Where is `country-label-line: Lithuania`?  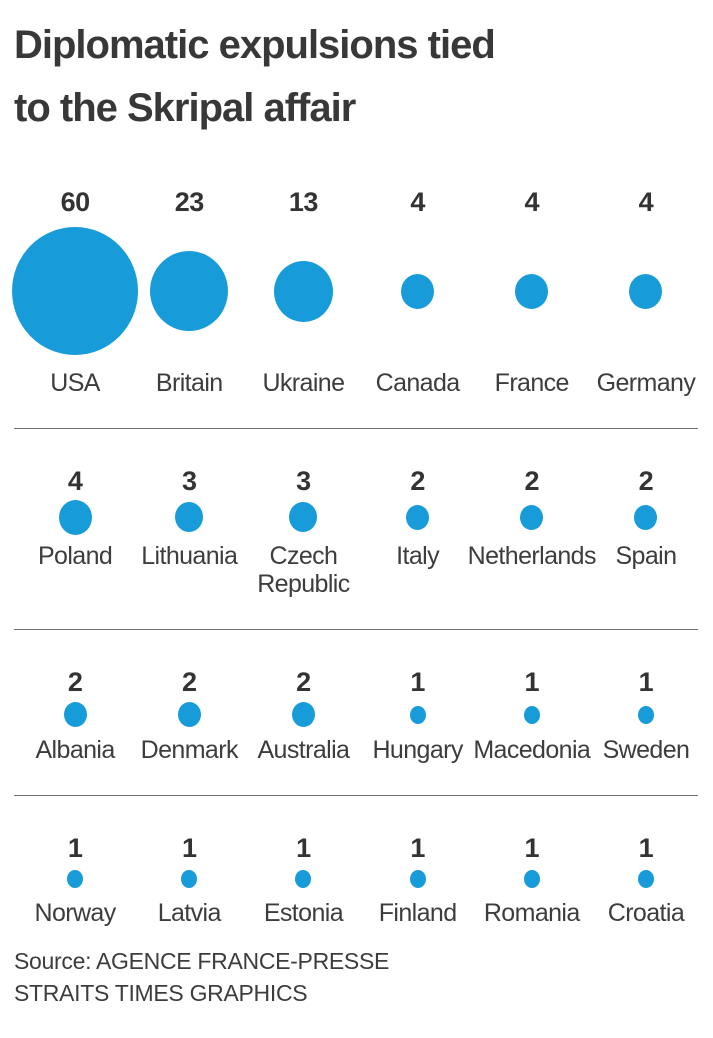 country-label-line: Lithuania is located at coordinates (189, 556).